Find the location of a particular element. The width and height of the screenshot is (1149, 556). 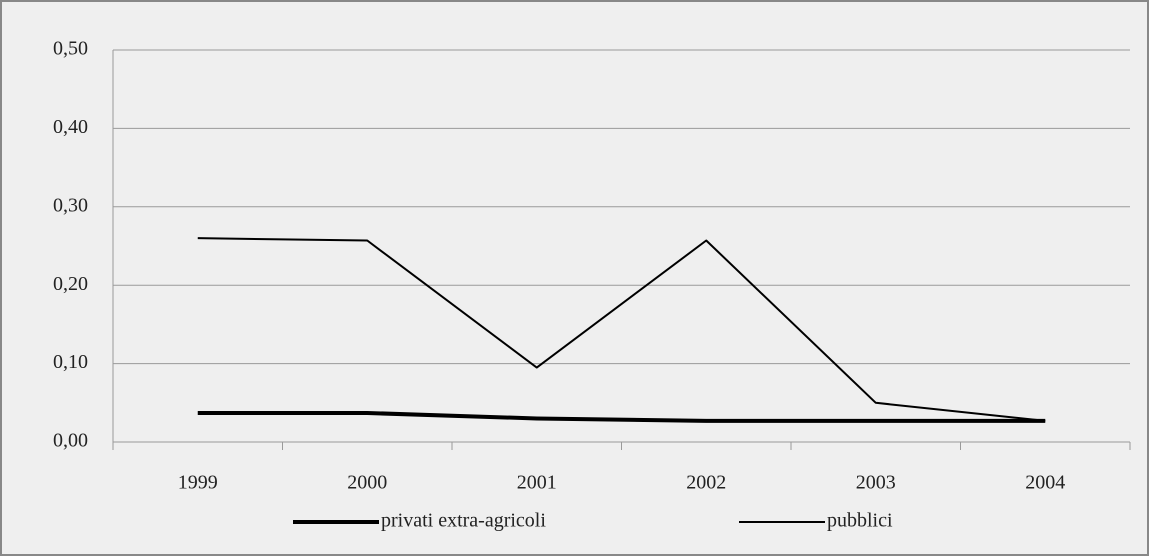

y-tick-label: 0,50 is located at coordinates (70, 49).